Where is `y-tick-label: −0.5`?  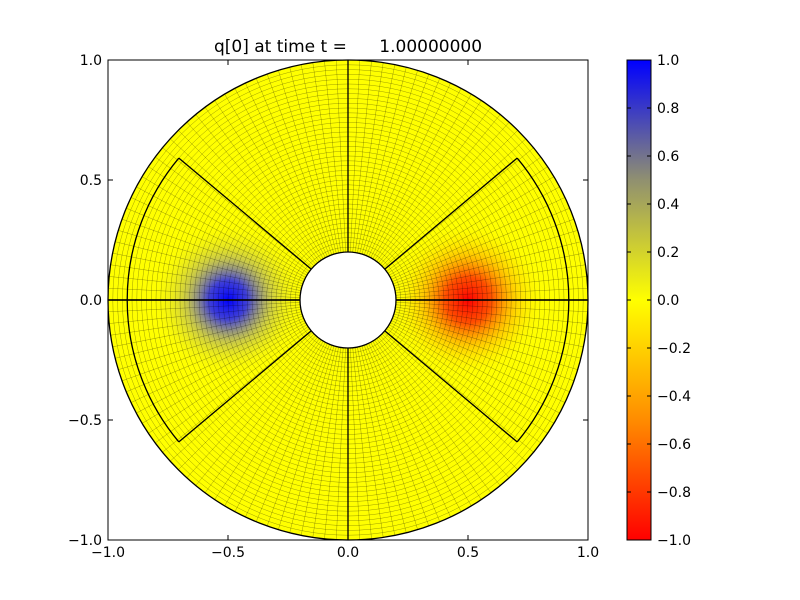 y-tick-label: −0.5 is located at coordinates (85, 421).